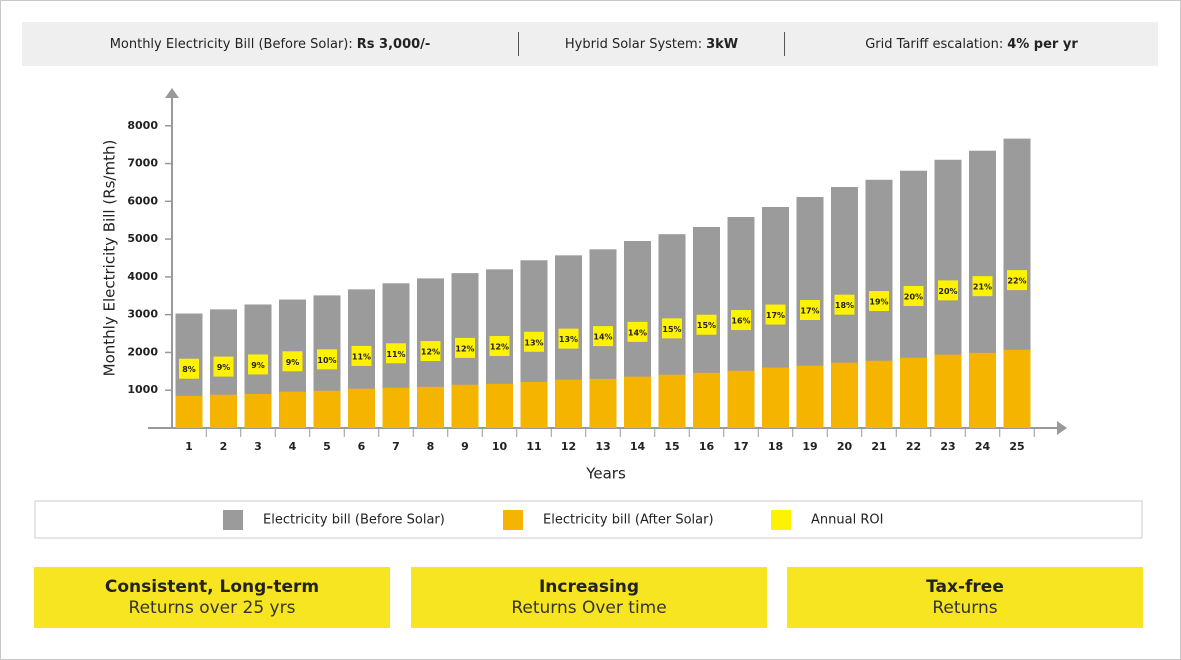  I want to click on x-axis-label: Years, so click(605, 474).